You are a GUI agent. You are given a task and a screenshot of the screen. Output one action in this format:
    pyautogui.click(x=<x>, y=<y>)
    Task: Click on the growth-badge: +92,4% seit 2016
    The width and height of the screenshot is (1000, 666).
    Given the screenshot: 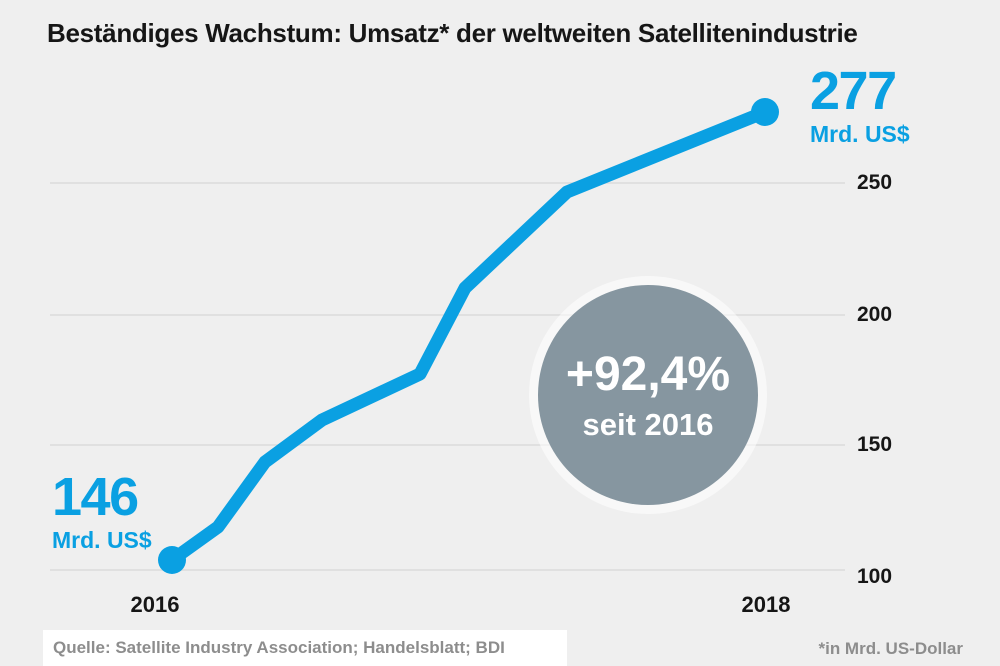 What is the action you would take?
    pyautogui.click(x=648, y=395)
    